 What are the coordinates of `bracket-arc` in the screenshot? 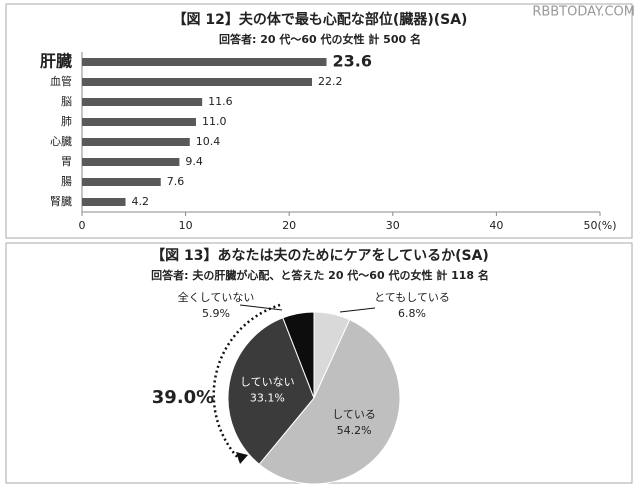 It's located at (246, 382).